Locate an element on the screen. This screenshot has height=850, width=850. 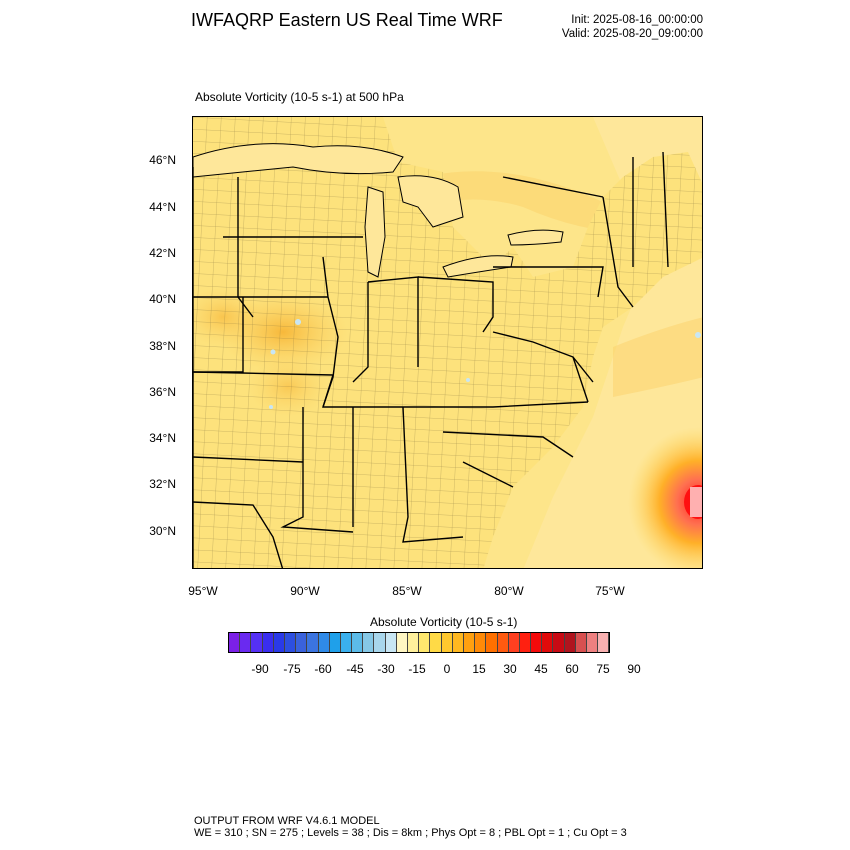
colorbar-label: 0 is located at coordinates (447, 669).